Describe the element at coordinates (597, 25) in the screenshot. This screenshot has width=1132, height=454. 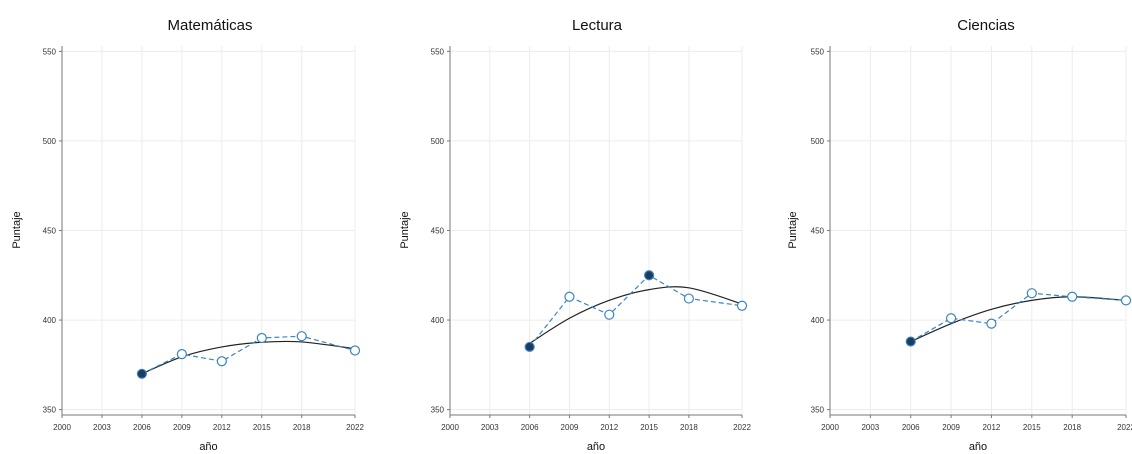
I see `chart-title: Lectura` at that location.